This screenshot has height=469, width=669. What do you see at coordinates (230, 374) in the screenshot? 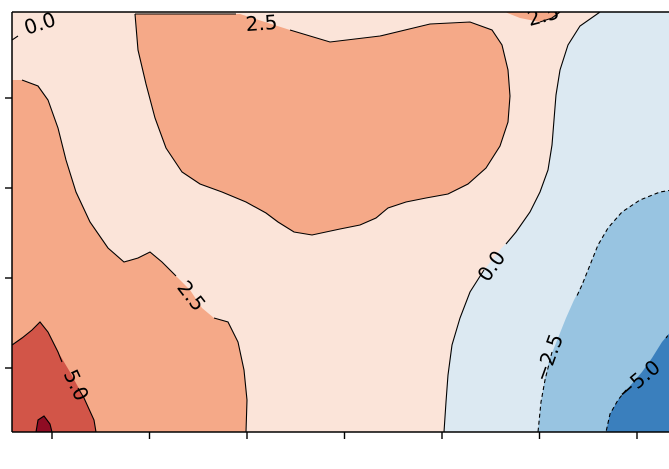
I see `contour-line-2.5-left-lower` at bounding box center [230, 374].